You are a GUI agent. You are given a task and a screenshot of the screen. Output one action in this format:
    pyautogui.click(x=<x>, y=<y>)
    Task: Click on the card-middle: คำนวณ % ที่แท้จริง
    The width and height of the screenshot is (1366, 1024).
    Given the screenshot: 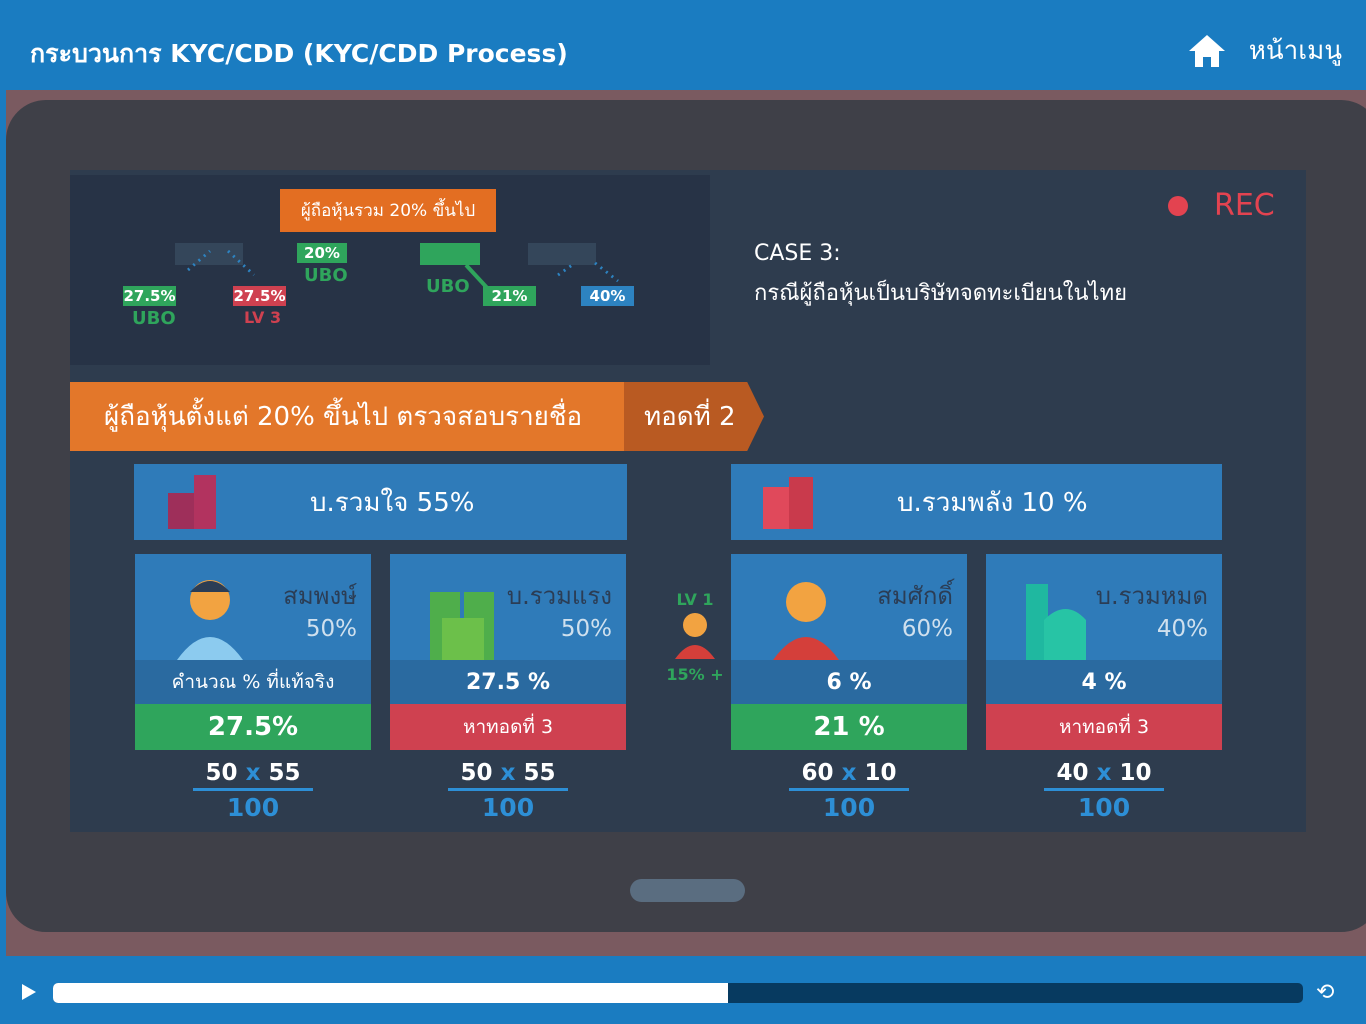 What is the action you would take?
    pyautogui.click(x=253, y=682)
    